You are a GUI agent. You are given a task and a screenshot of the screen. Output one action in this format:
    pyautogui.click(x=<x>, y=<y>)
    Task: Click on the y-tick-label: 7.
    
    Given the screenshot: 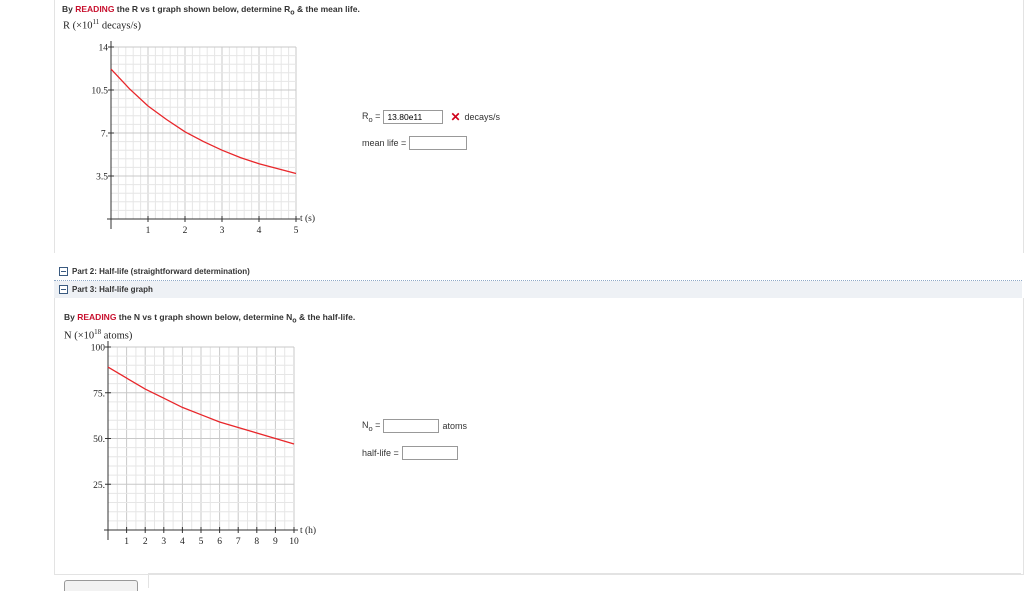 What is the action you would take?
    pyautogui.click(x=104, y=135)
    